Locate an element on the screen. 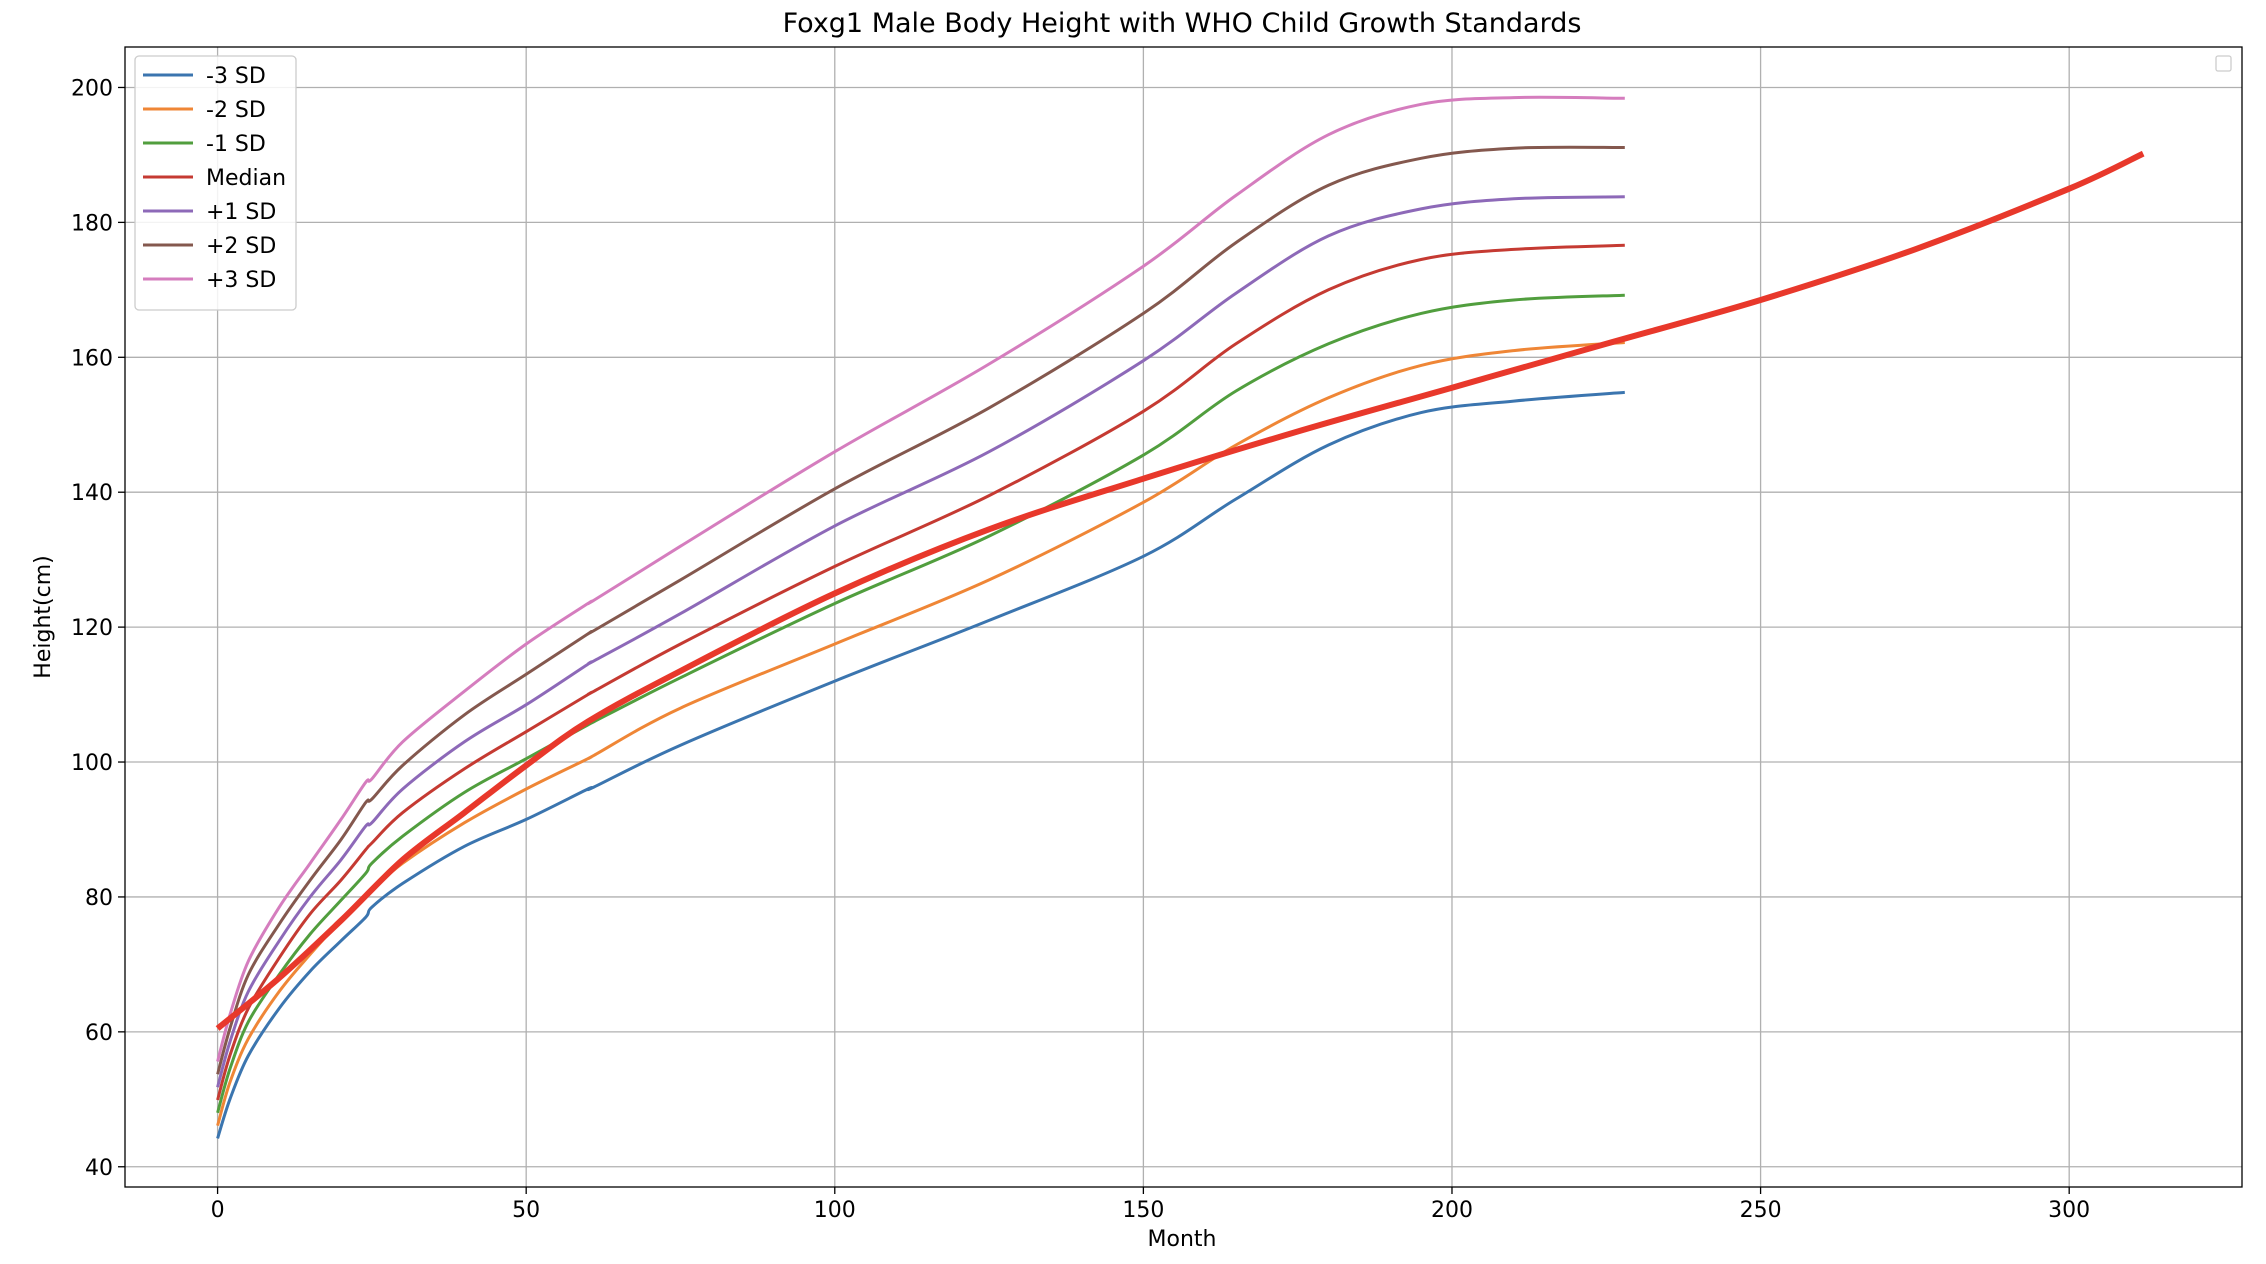  x-tick-label: 200 is located at coordinates (1452, 1210).